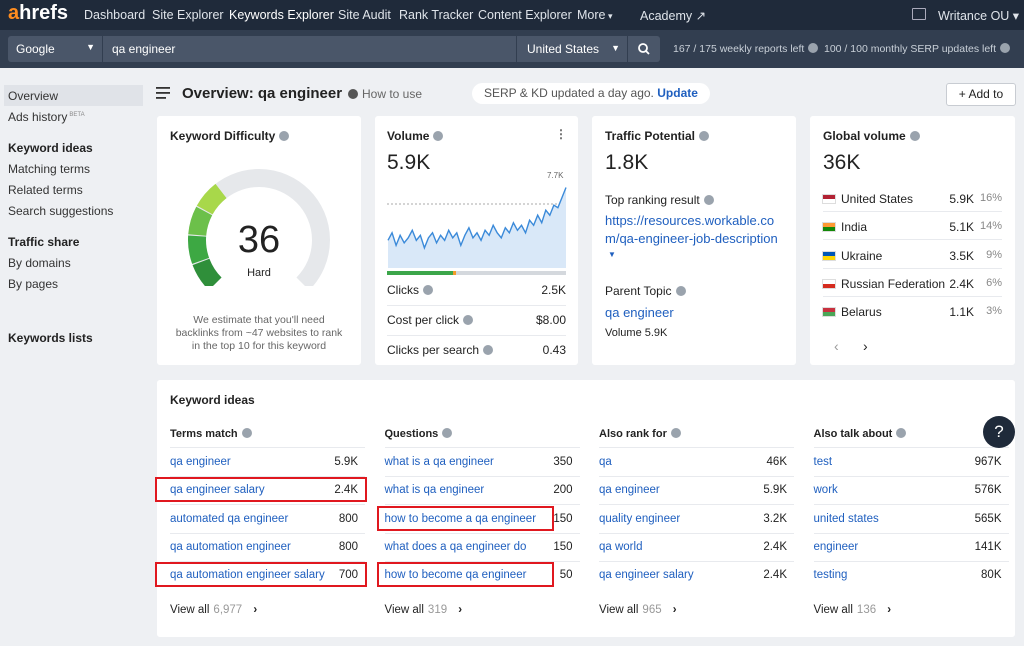 The image size is (1024, 646). I want to click on parent-topic: qa engineer, so click(639, 312).